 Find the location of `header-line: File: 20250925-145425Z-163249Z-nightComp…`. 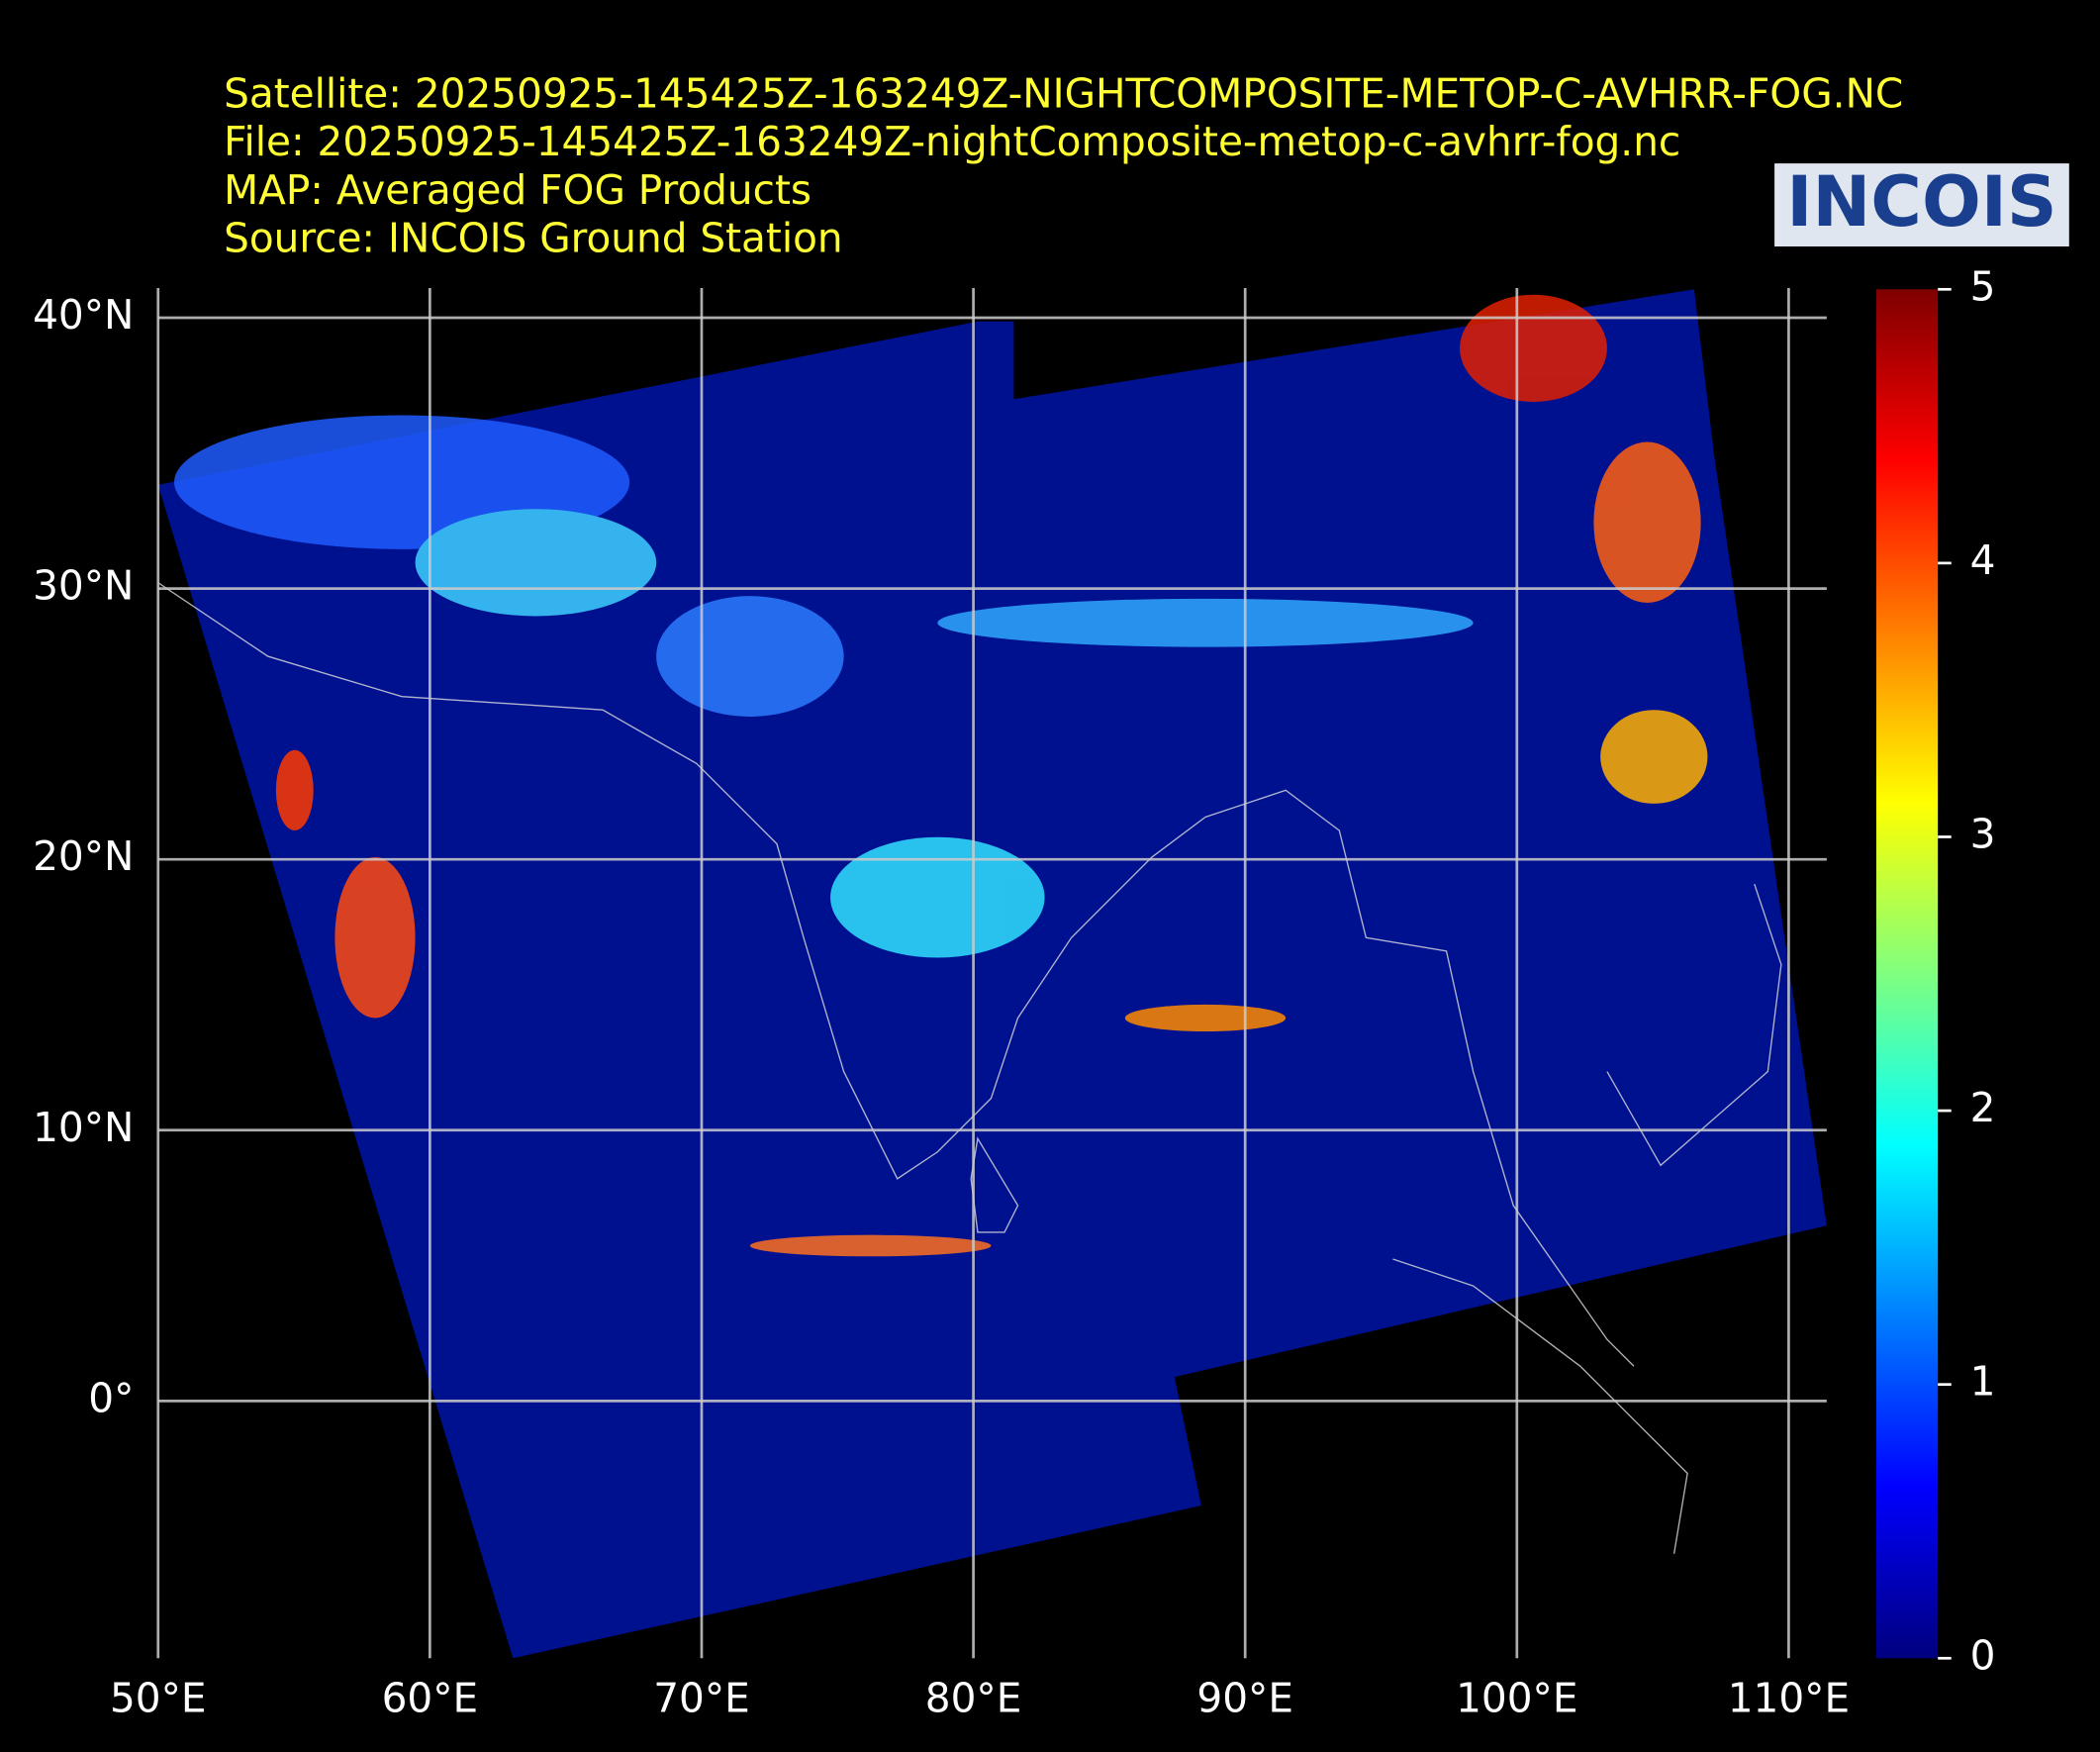

header-line: File: 20250925-145425Z-163249Z-nightComp… is located at coordinates (952, 141).